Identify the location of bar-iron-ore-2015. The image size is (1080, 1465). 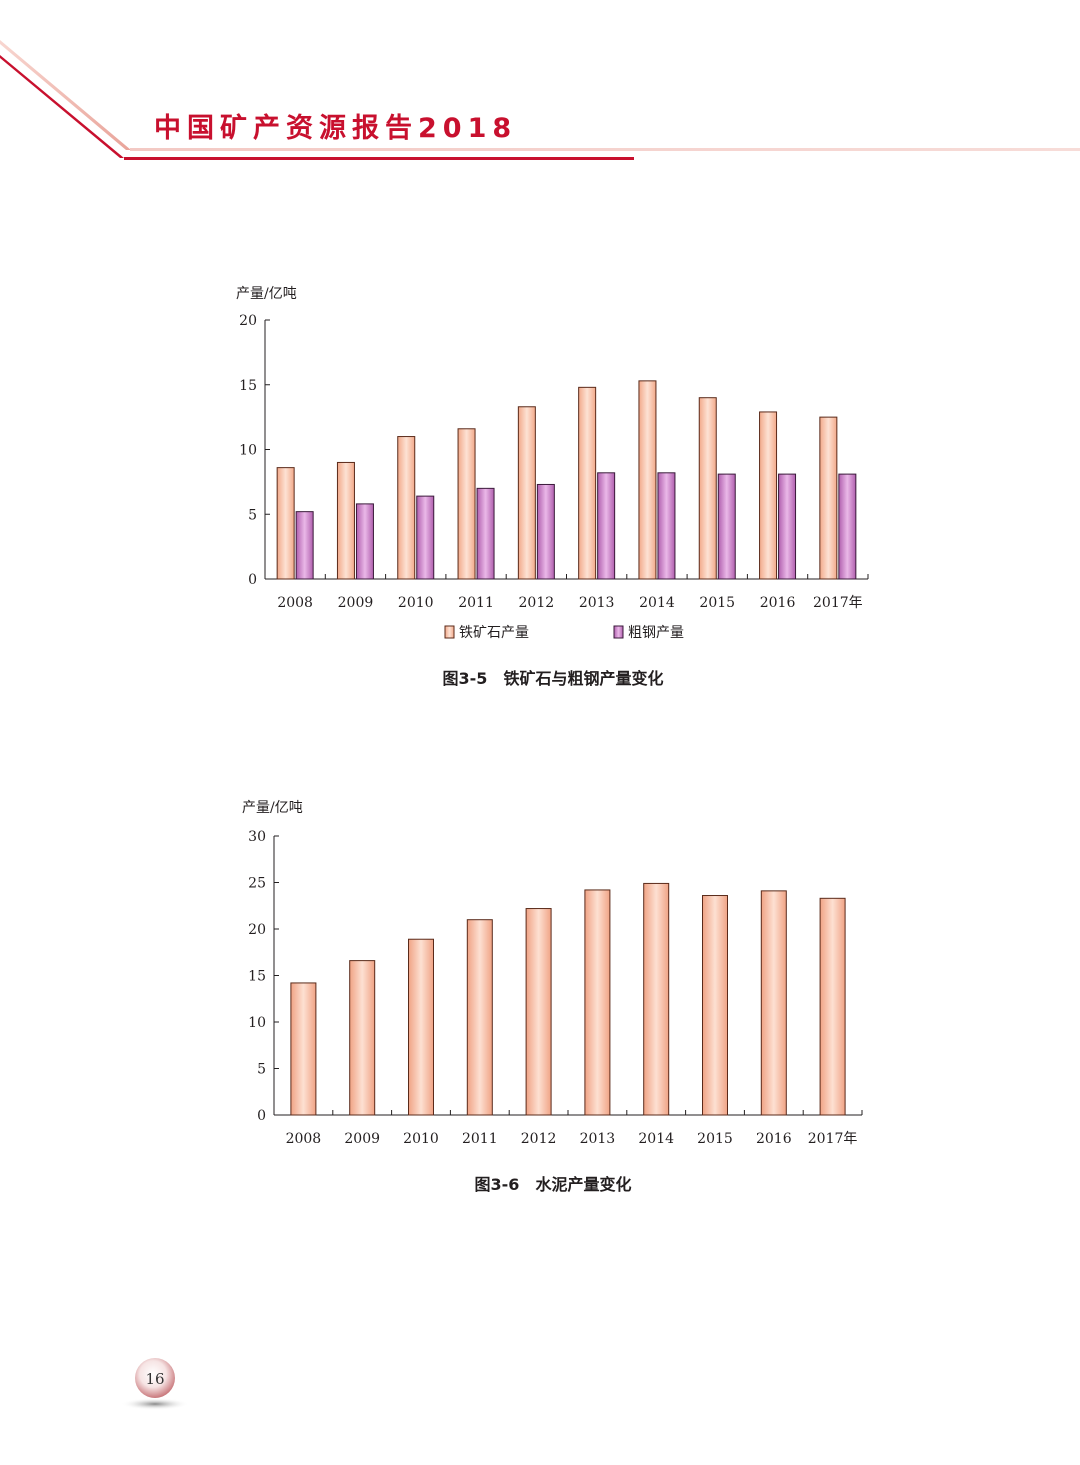
(707, 488).